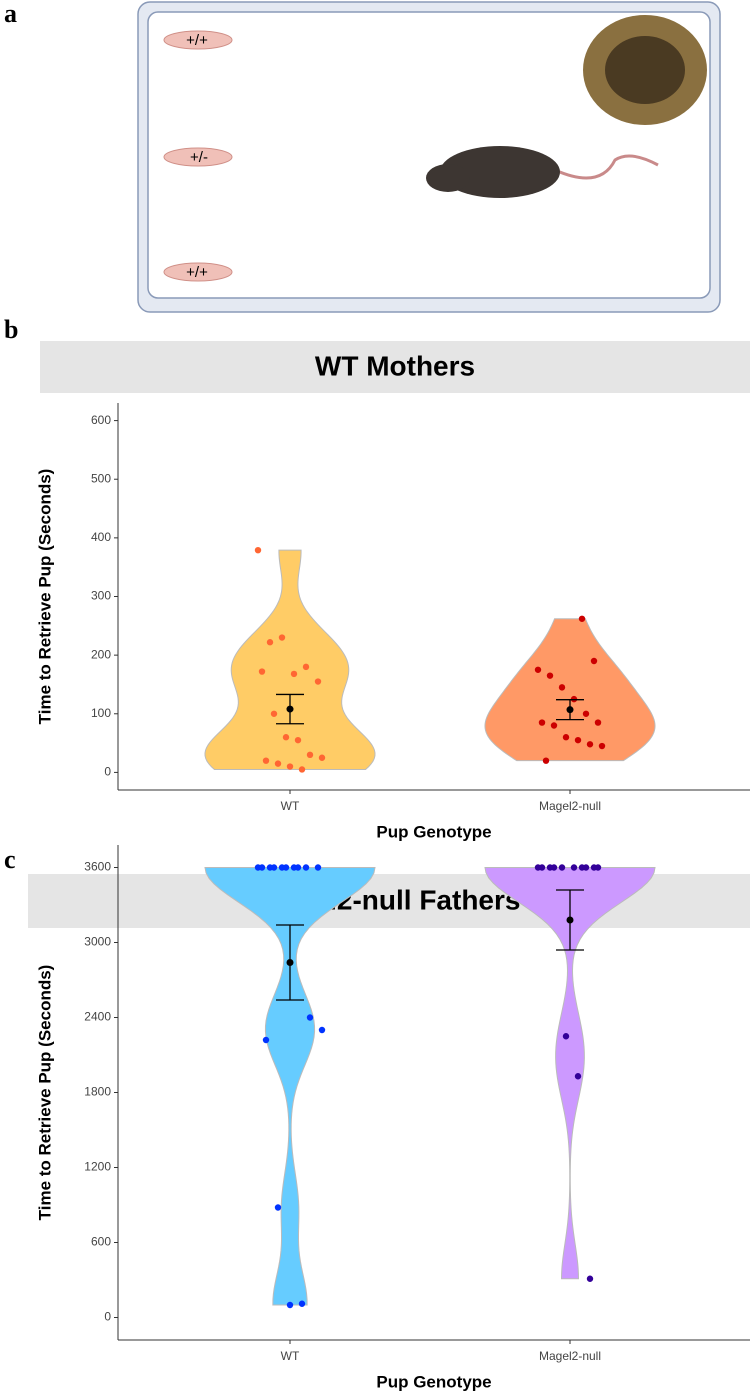 Image resolution: width=750 pixels, height=1399 pixels. I want to click on title-bar, so click(395, 367).